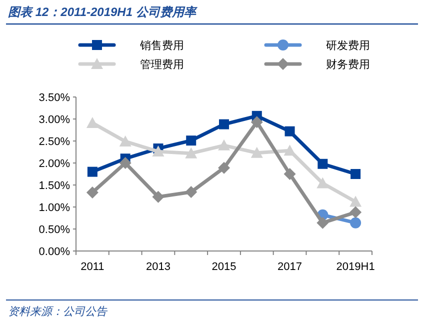 The height and width of the screenshot is (324, 424). I want to click on y-tick-label: 0.00%, so click(54, 252).